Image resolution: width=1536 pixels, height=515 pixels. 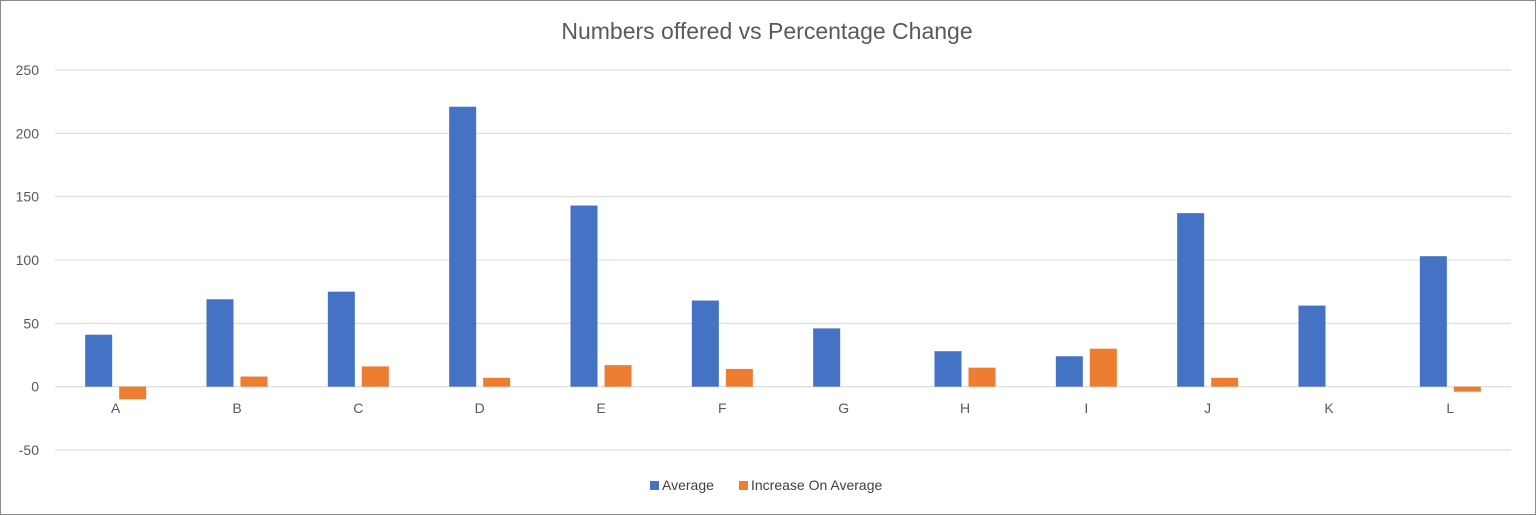 What do you see at coordinates (28, 260) in the screenshot?
I see `y-tick-label: 100` at bounding box center [28, 260].